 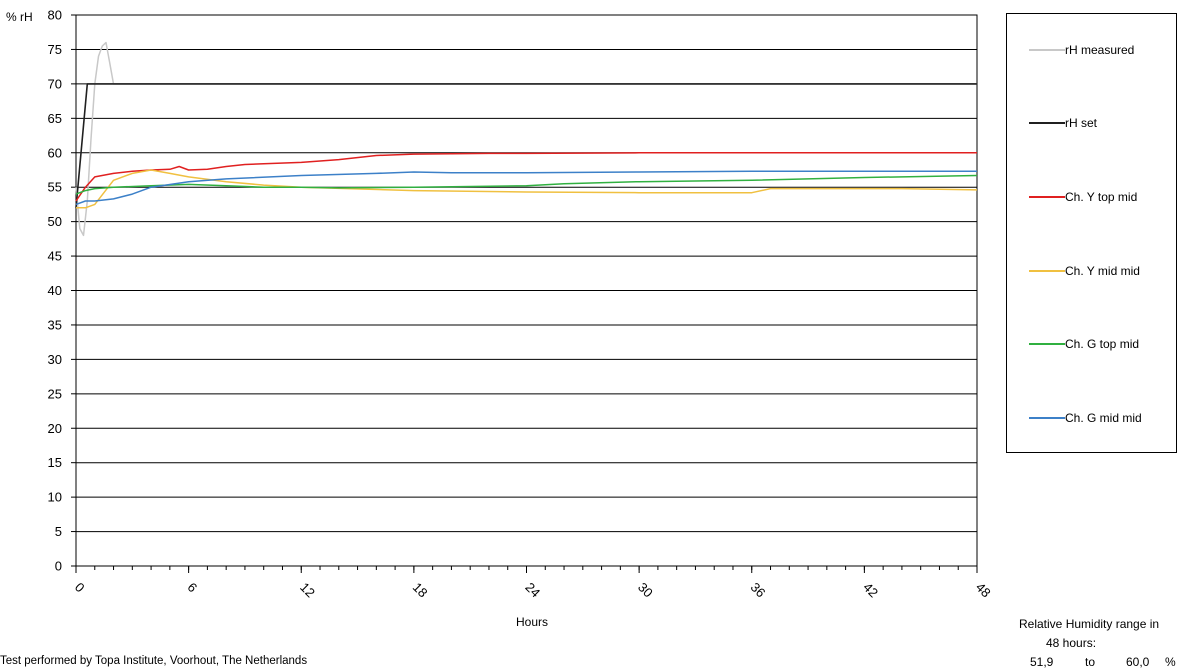 What do you see at coordinates (1103, 418) in the screenshot?
I see `legend-label: Ch. G mid mid` at bounding box center [1103, 418].